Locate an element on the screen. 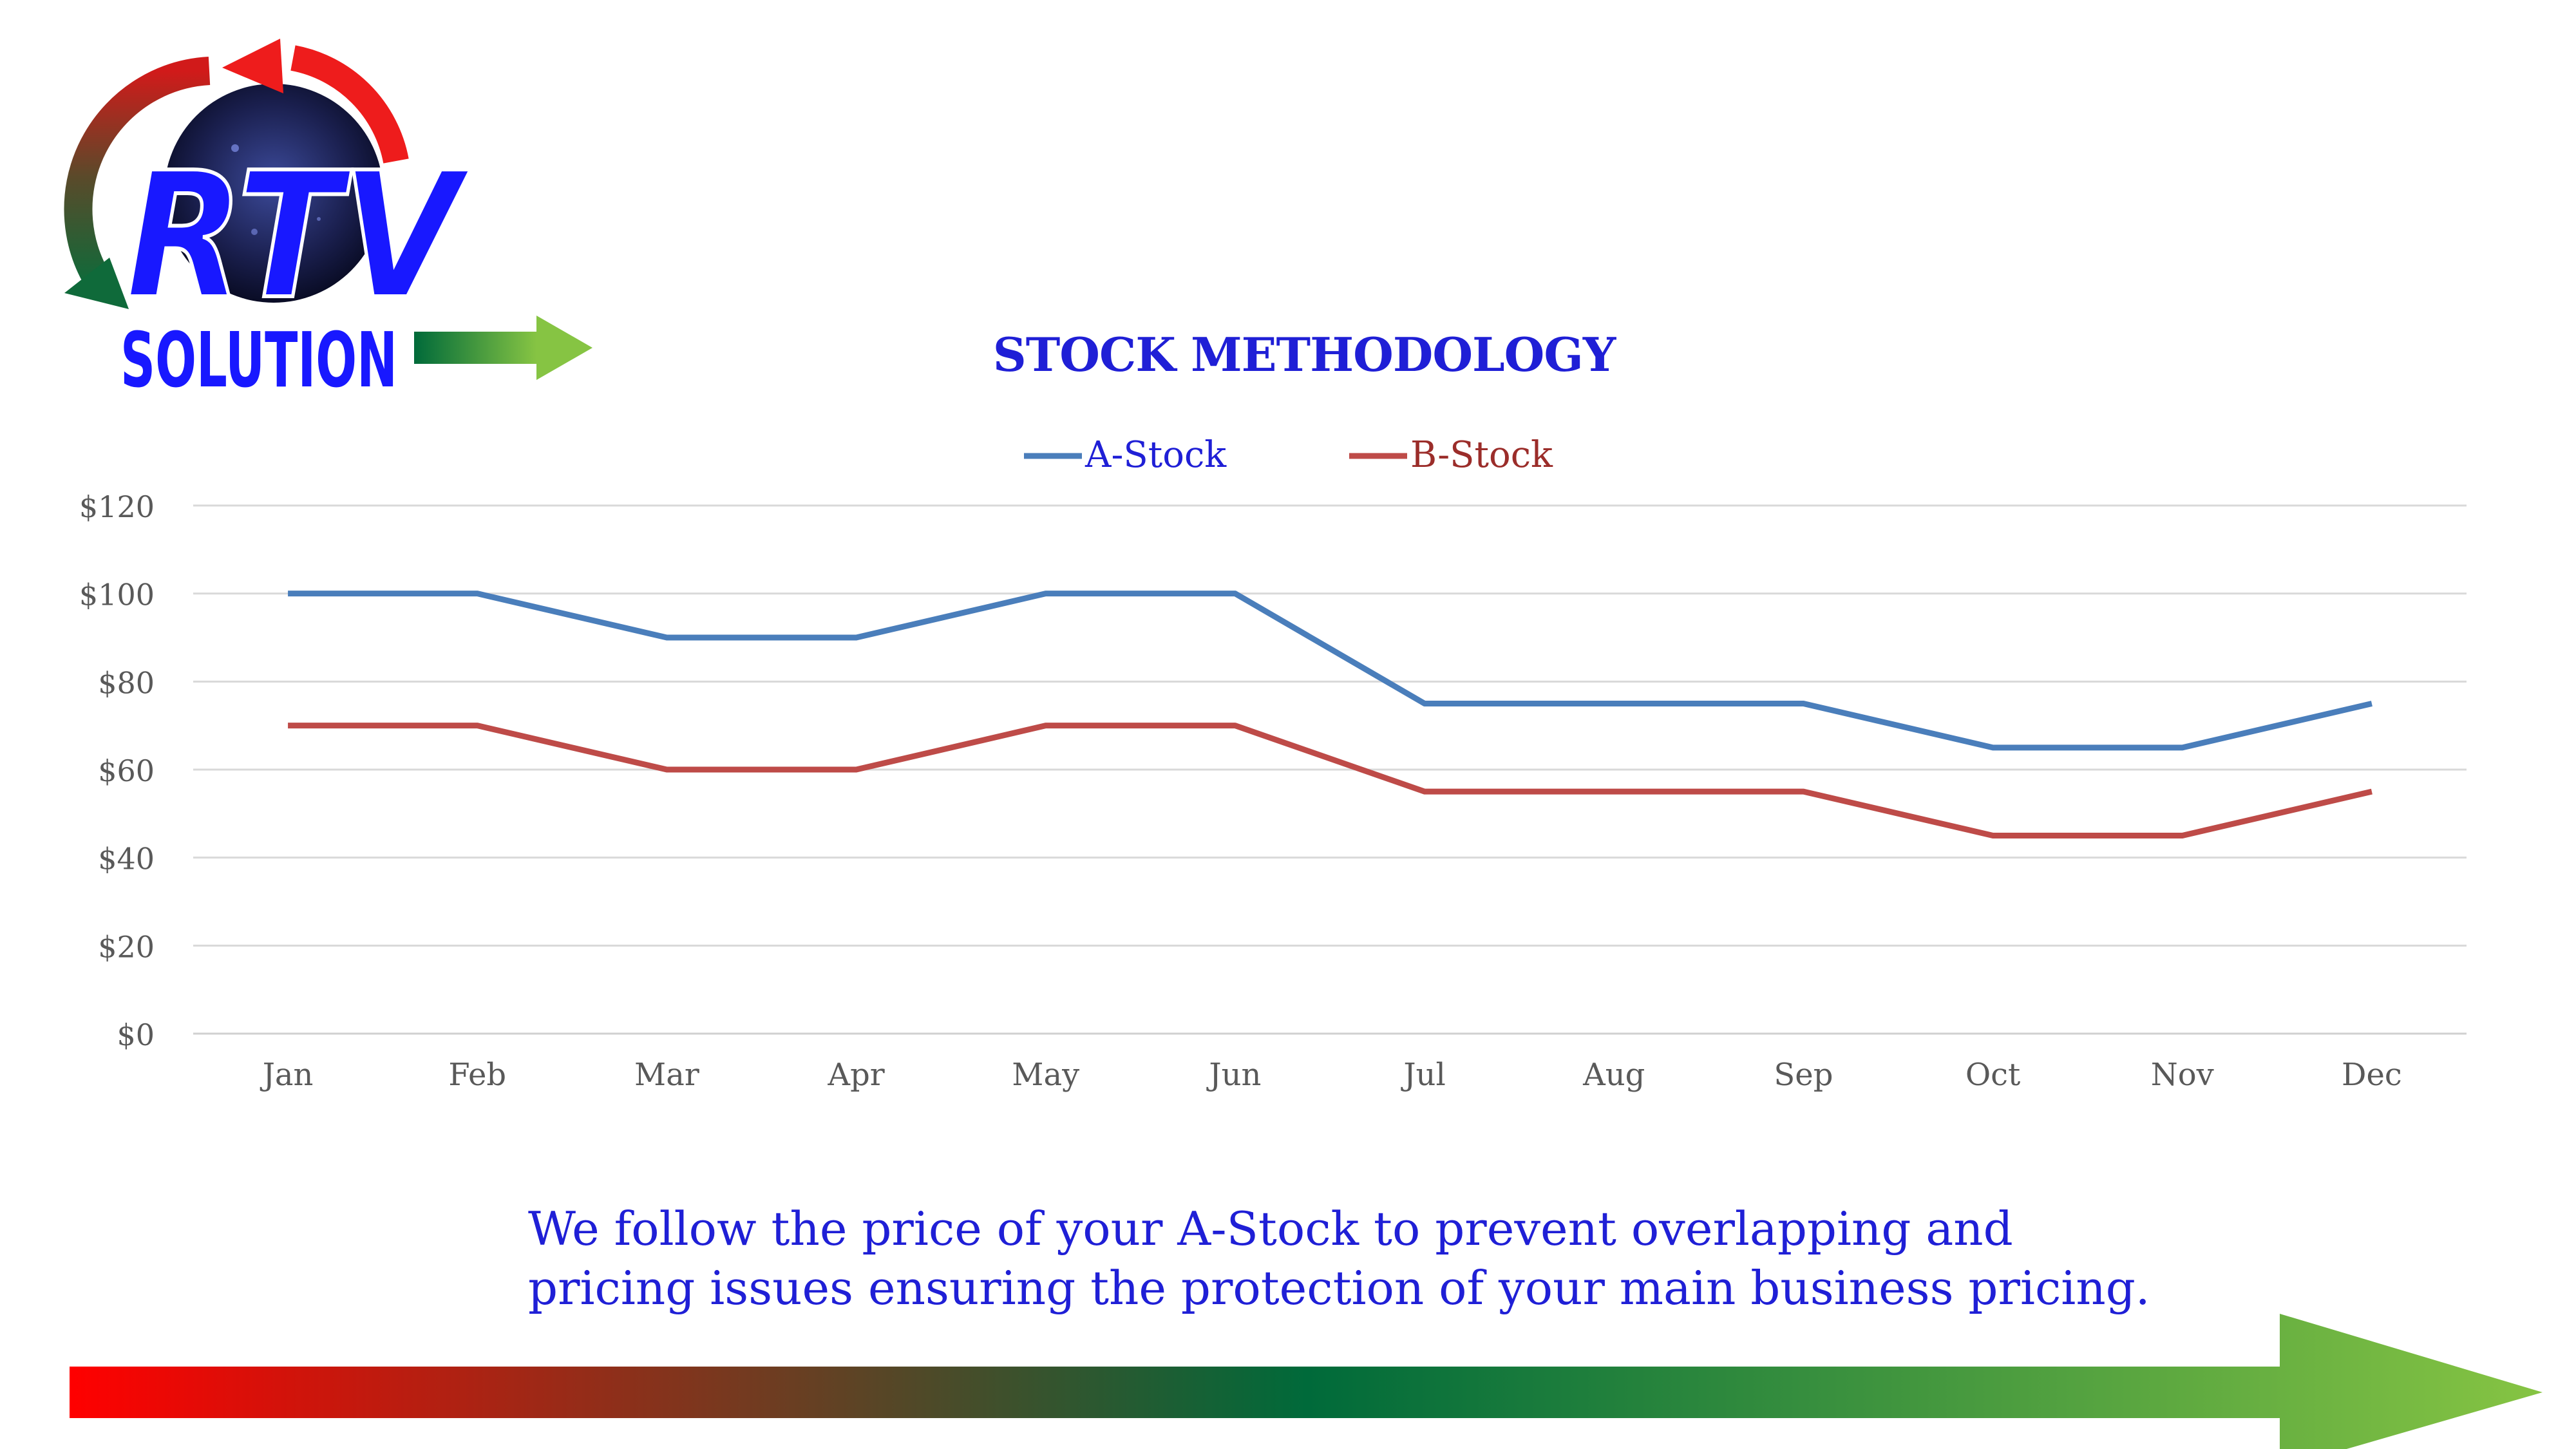 This screenshot has height=1449, width=2576. x-tick-label: Oct is located at coordinates (1993, 1075).